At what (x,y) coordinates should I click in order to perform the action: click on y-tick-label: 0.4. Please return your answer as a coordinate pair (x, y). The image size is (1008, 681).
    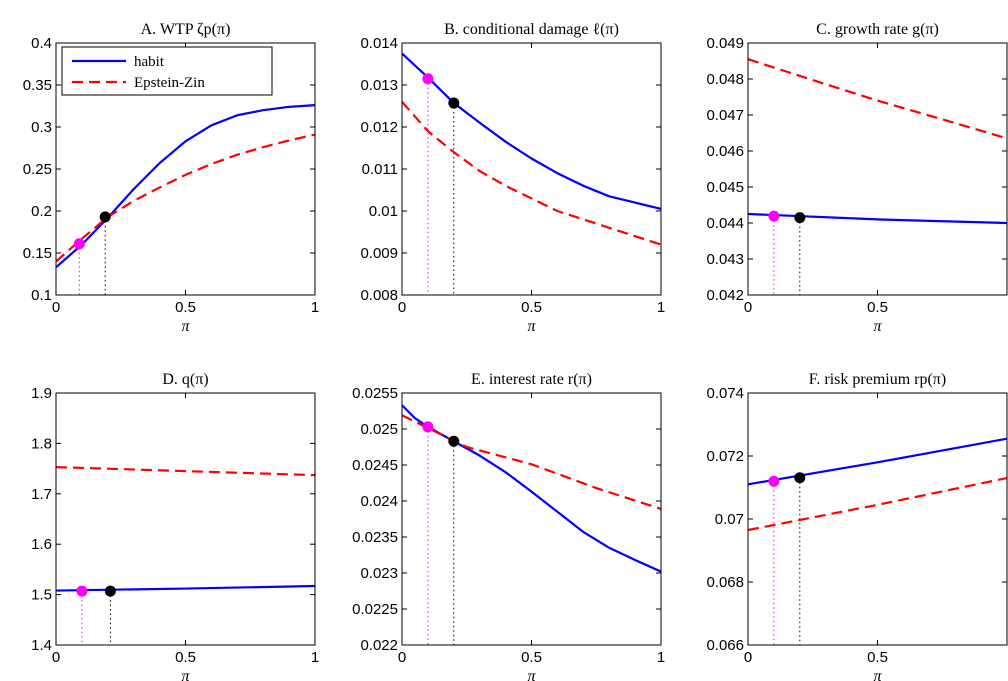
    Looking at the image, I should click on (41, 43).